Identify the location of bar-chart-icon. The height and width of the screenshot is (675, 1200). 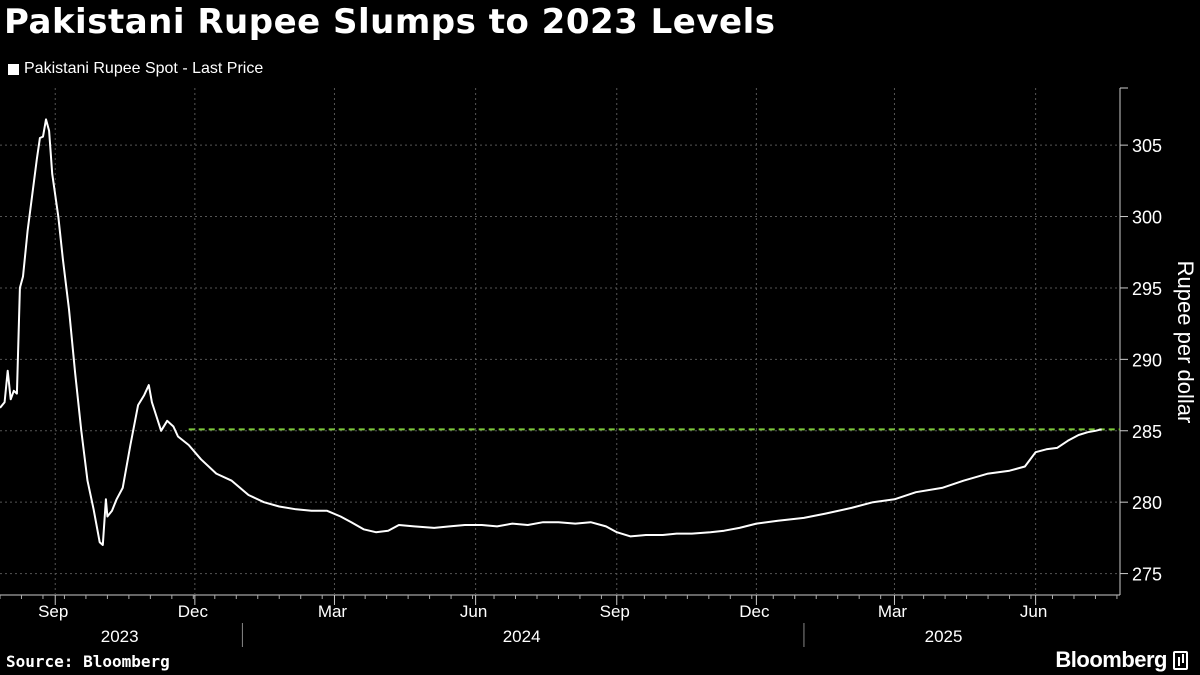
(1180, 660).